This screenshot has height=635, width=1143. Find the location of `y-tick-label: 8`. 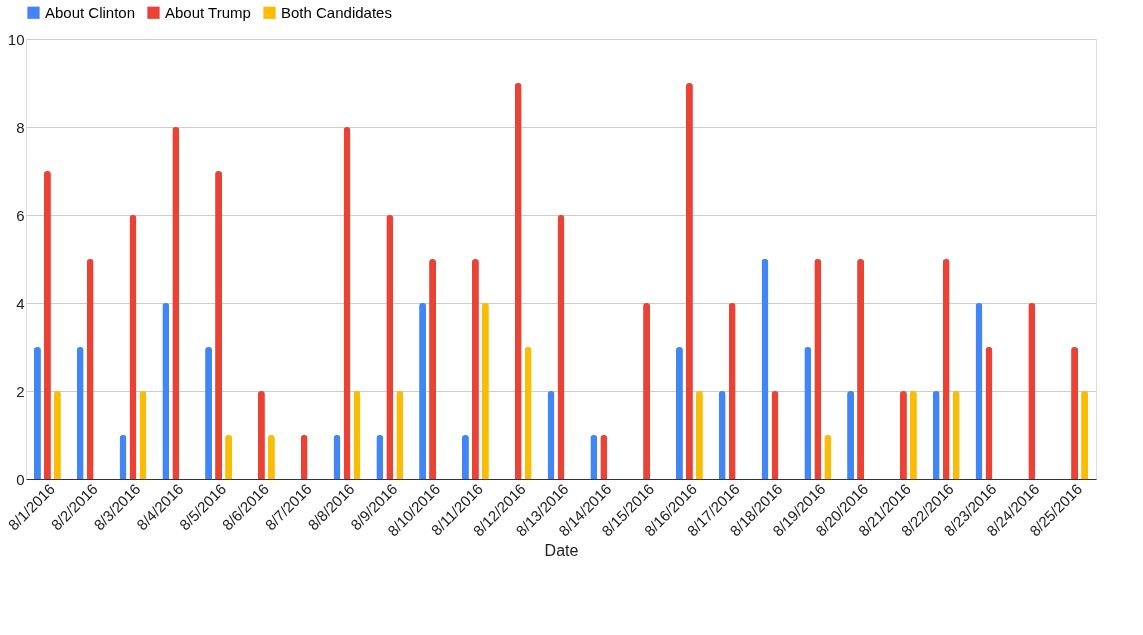

y-tick-label: 8 is located at coordinates (20, 127).